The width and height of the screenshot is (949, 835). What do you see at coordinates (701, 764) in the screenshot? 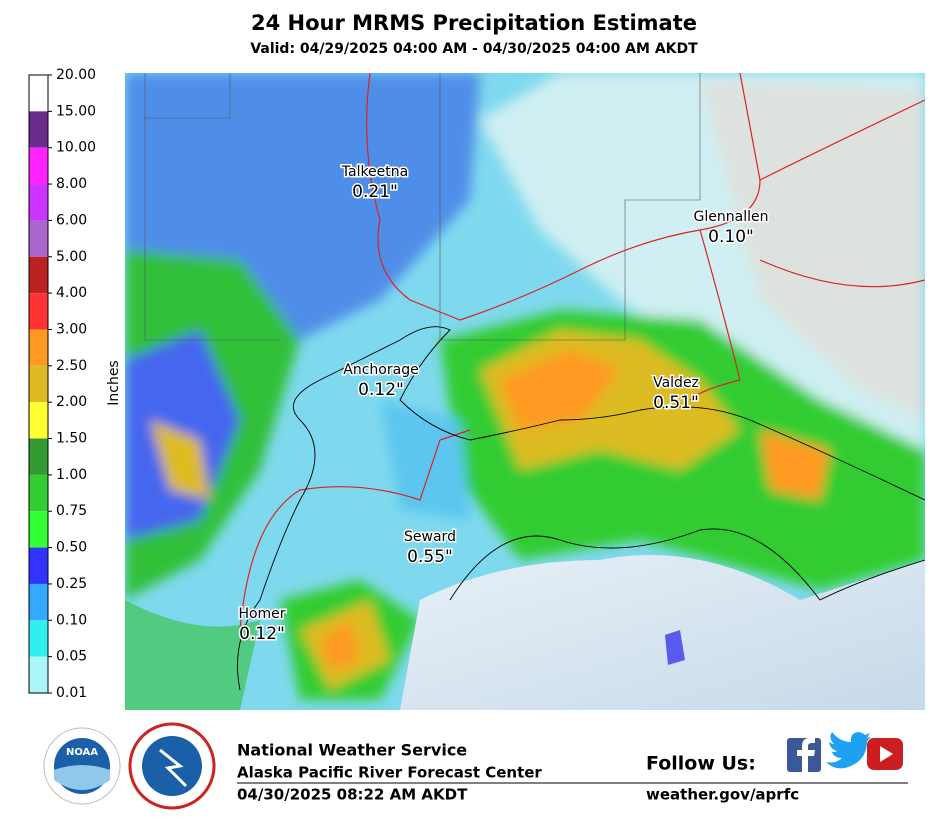
I see `follow-us: Follow Us:` at bounding box center [701, 764].